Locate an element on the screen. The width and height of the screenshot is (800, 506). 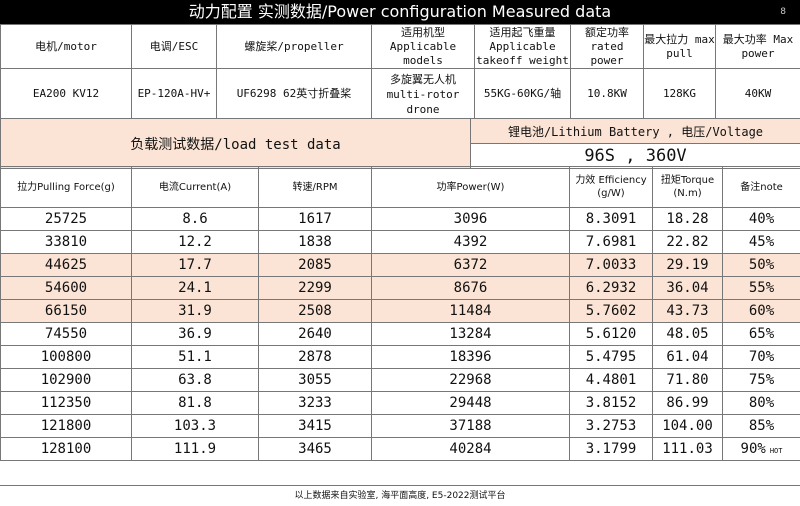
spec-models: 多旋翼无人机 multi-rotor drone is located at coordinates (423, 94).